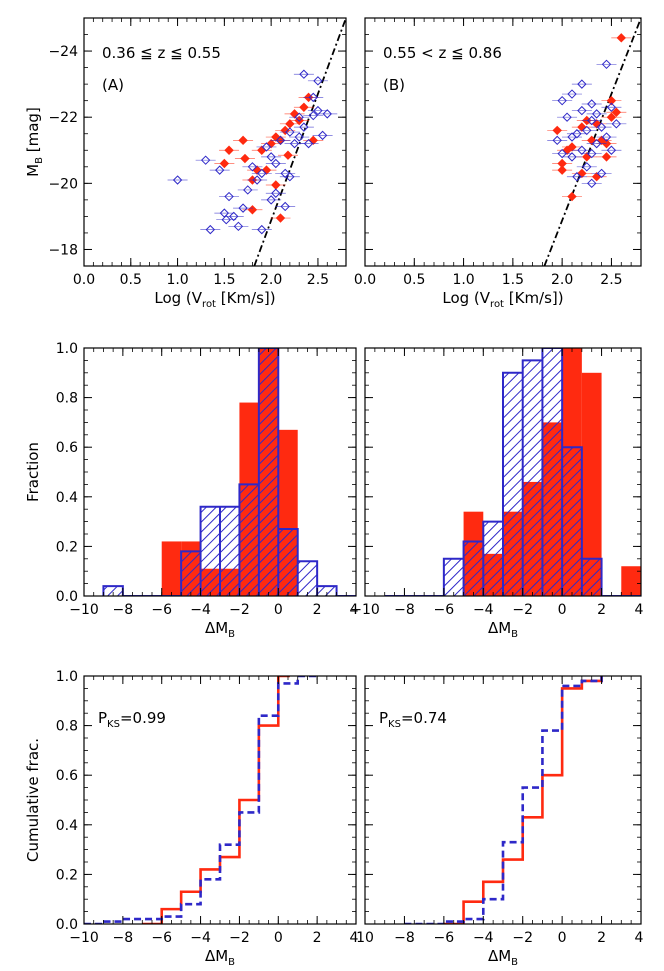  I want to click on y-tick-label: 0.4, so click(67, 498).